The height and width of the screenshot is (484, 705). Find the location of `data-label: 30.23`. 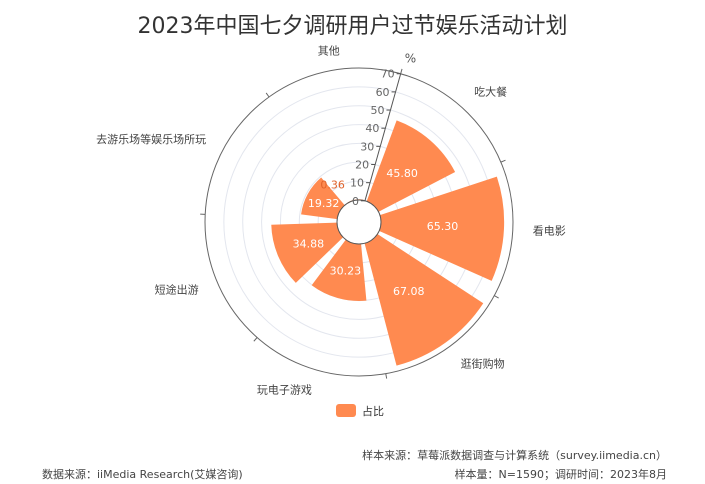

data-label: 30.23 is located at coordinates (346, 271).